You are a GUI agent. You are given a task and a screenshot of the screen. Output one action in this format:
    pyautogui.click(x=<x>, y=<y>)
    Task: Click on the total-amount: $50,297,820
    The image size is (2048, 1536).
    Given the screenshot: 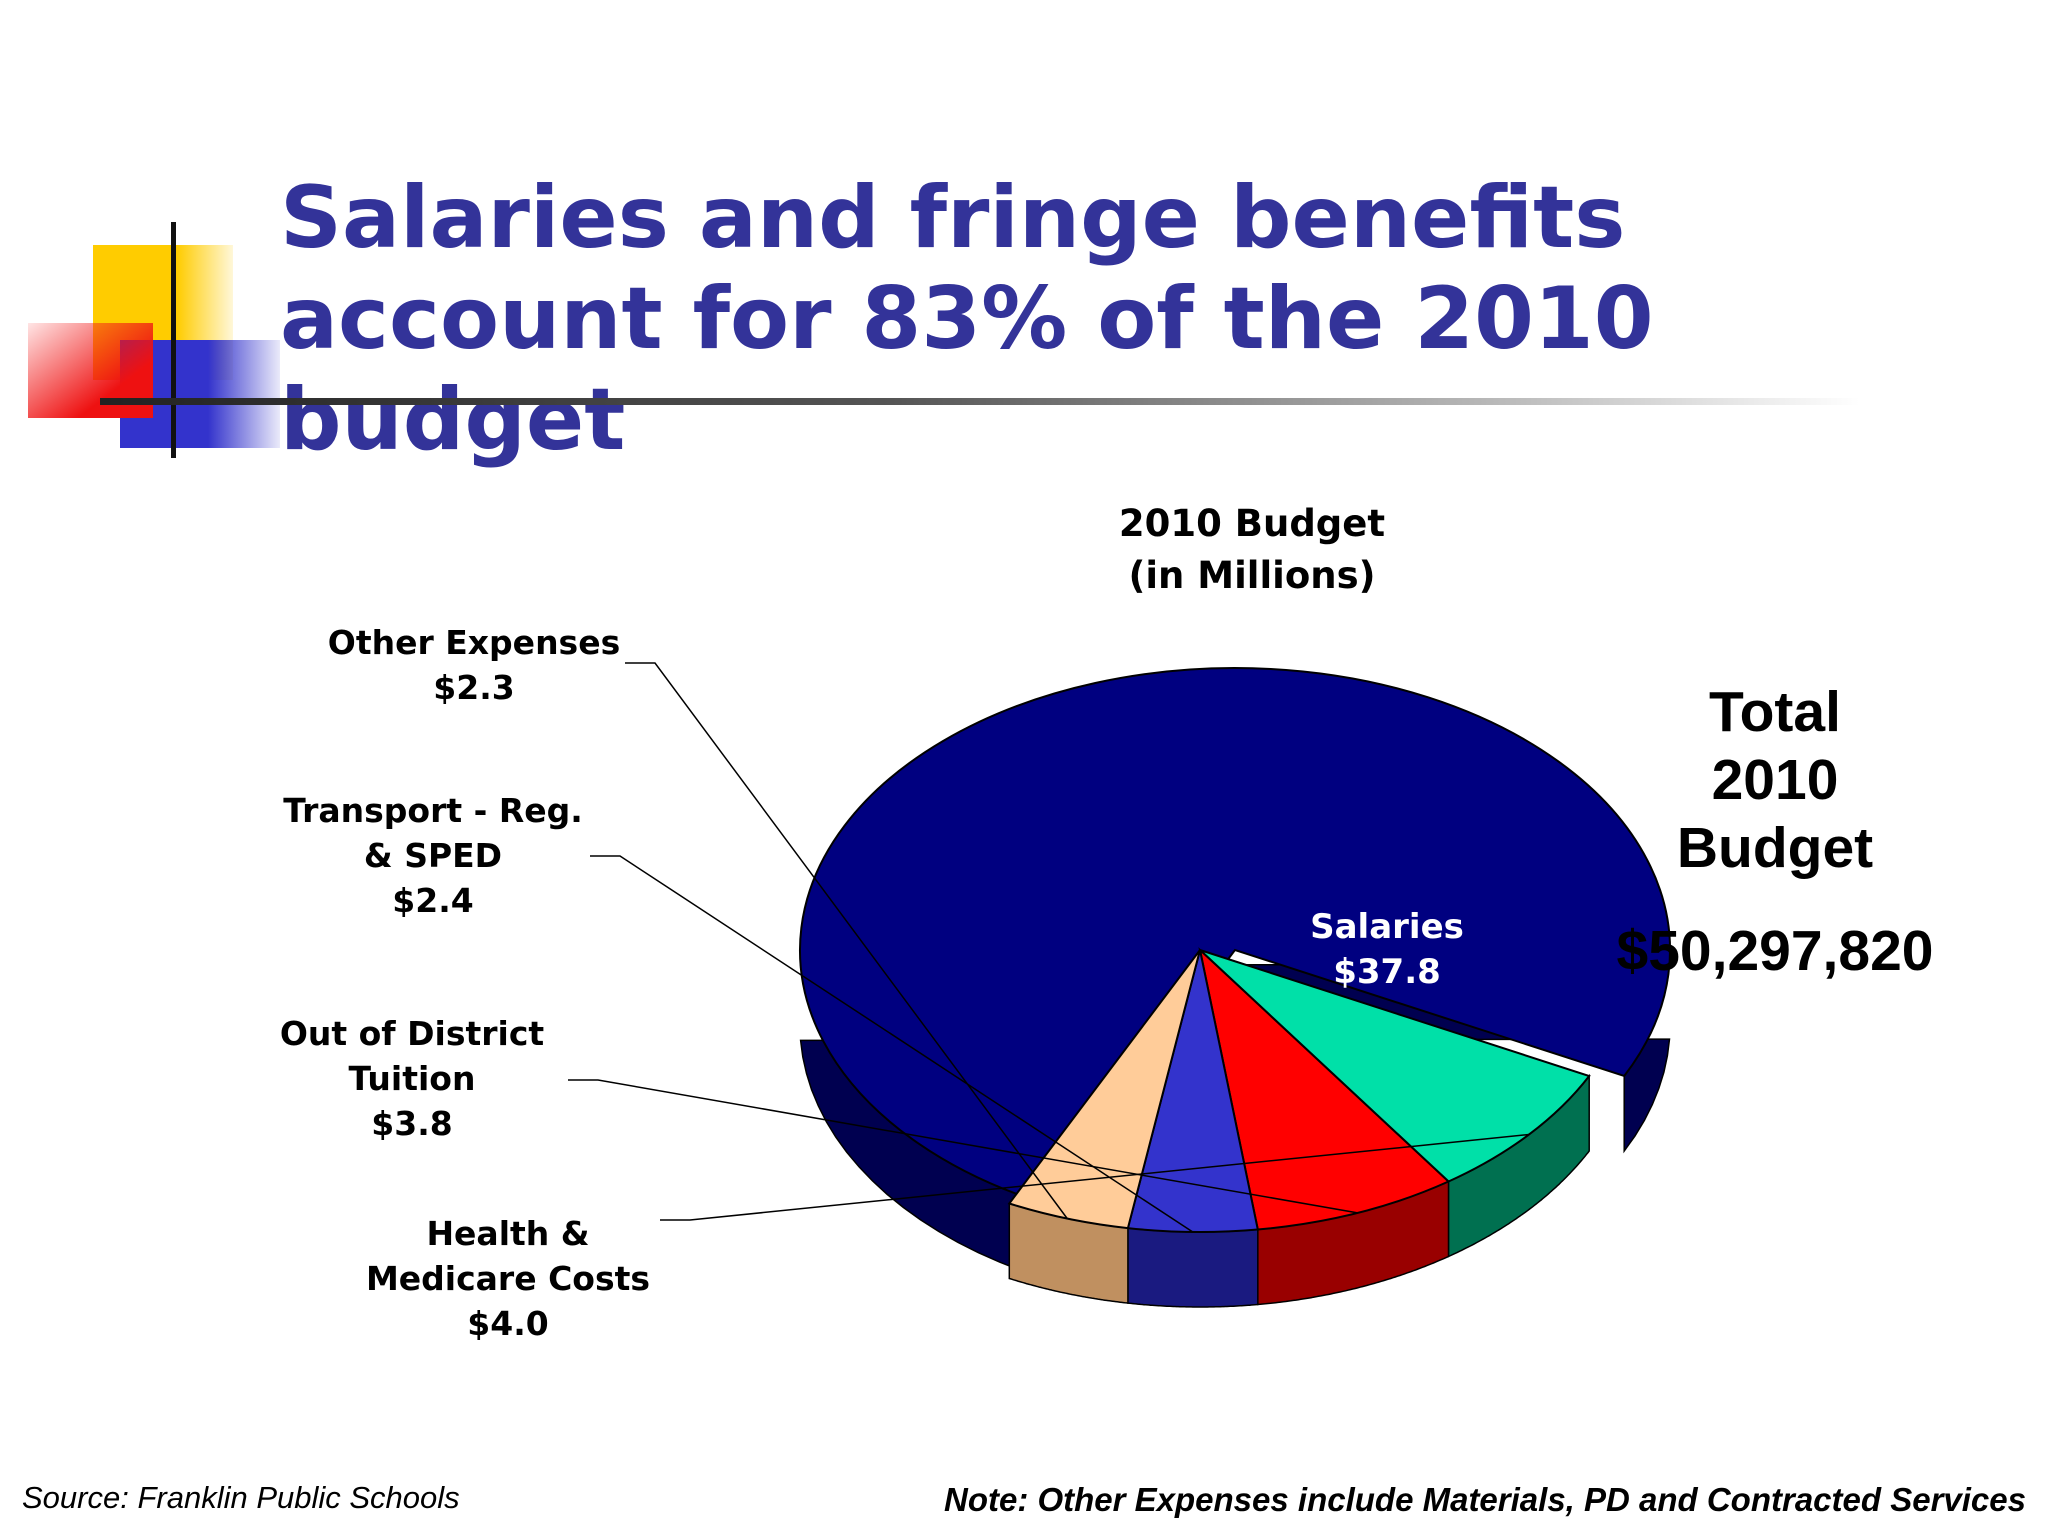 What is the action you would take?
    pyautogui.click(x=1775, y=951)
    